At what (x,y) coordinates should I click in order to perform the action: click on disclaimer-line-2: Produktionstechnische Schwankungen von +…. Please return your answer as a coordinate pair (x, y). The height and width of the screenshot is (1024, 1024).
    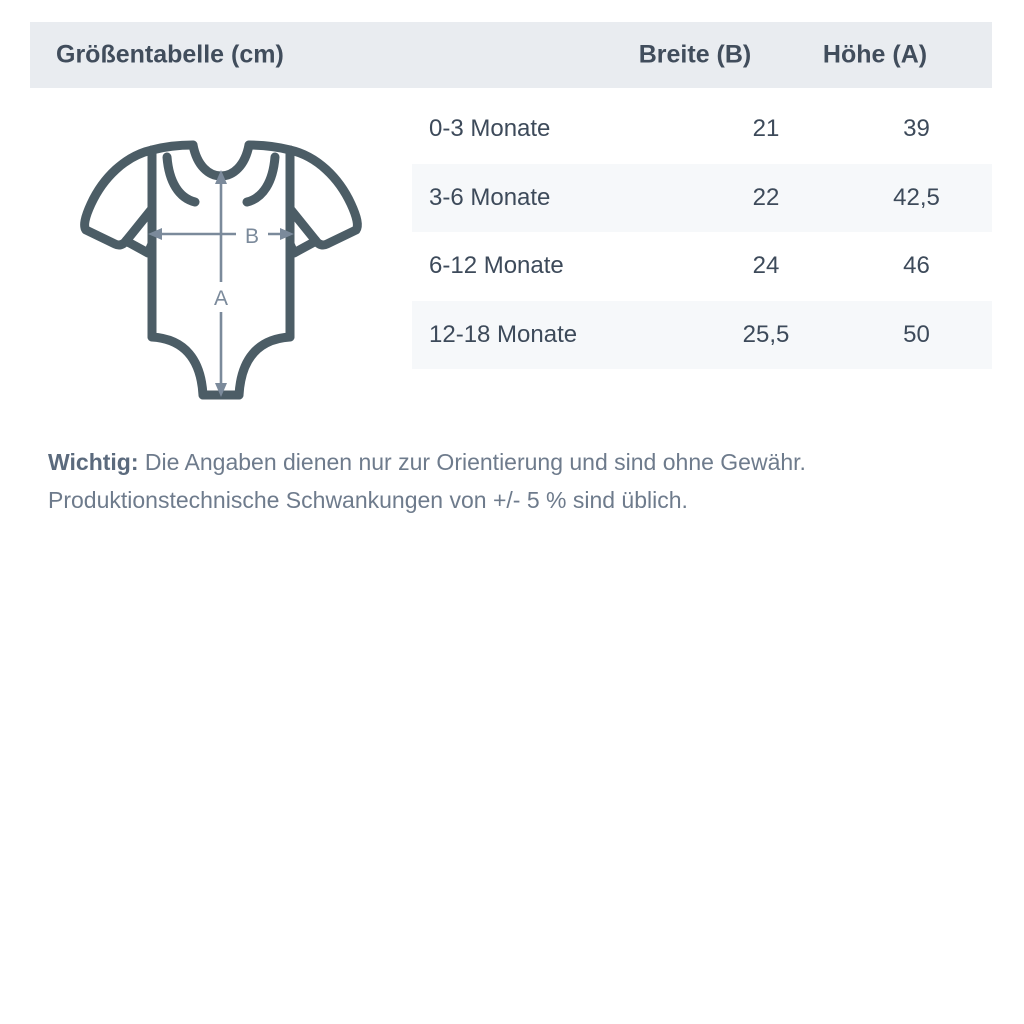
    Looking at the image, I should click on (368, 500).